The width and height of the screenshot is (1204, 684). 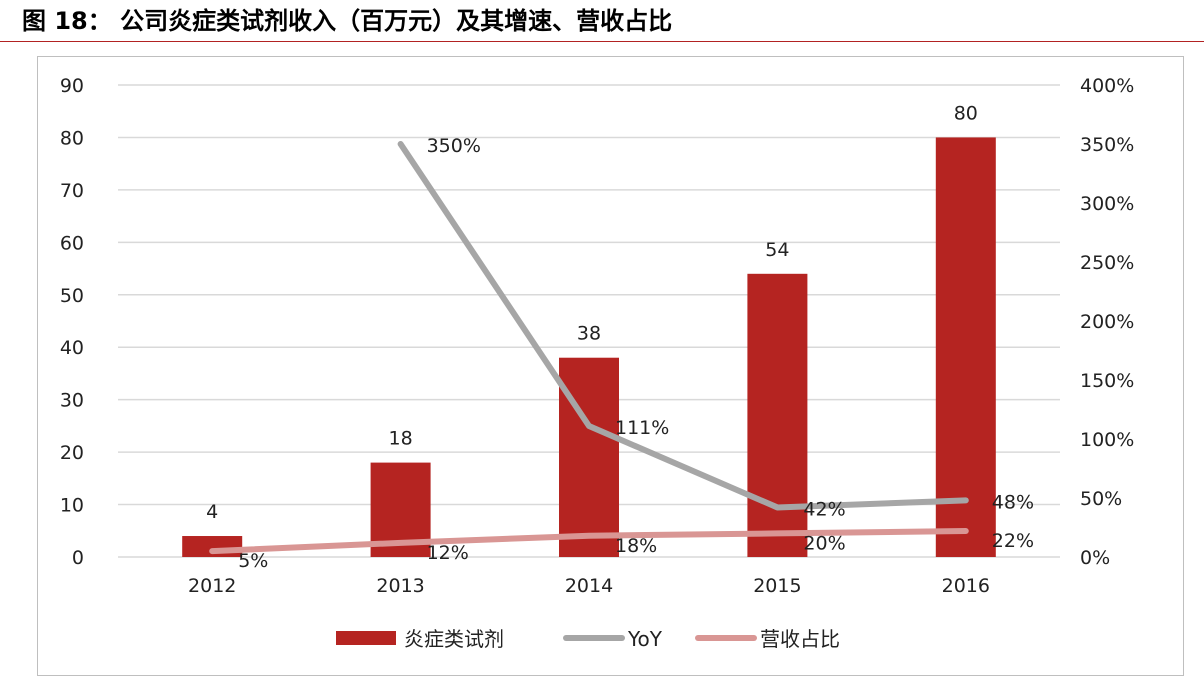 I want to click on x-tick-label: 2016, so click(x=966, y=586).